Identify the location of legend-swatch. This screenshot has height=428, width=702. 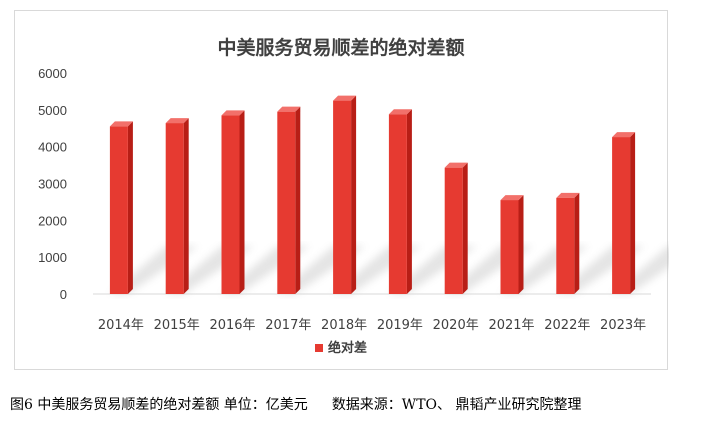
(318, 347).